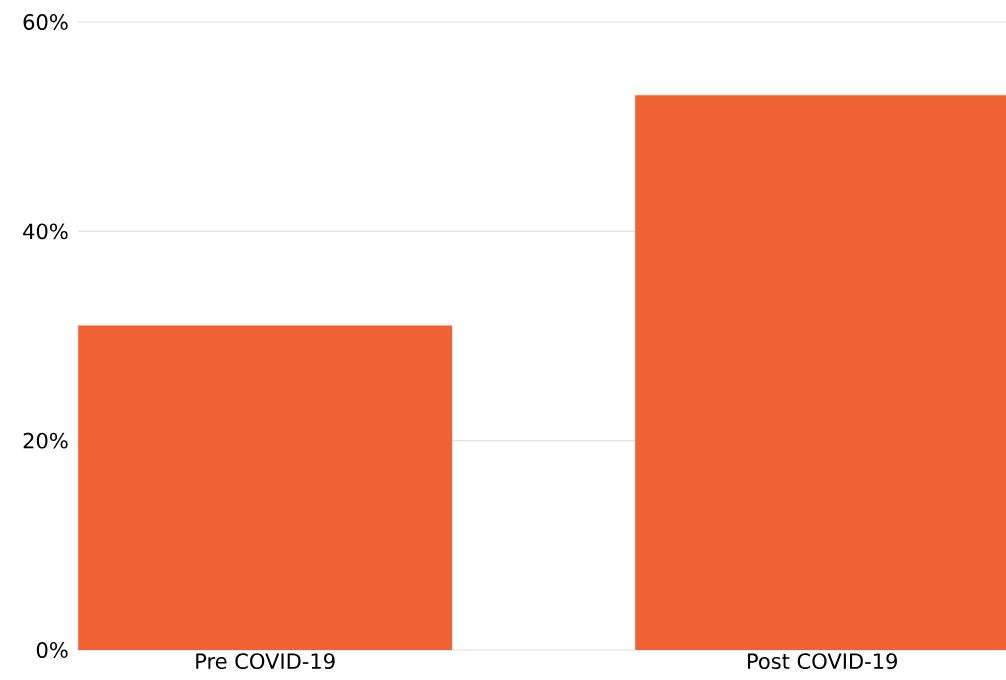  Describe the element at coordinates (45, 440) in the screenshot. I see `y-tick-label: 20%` at that location.